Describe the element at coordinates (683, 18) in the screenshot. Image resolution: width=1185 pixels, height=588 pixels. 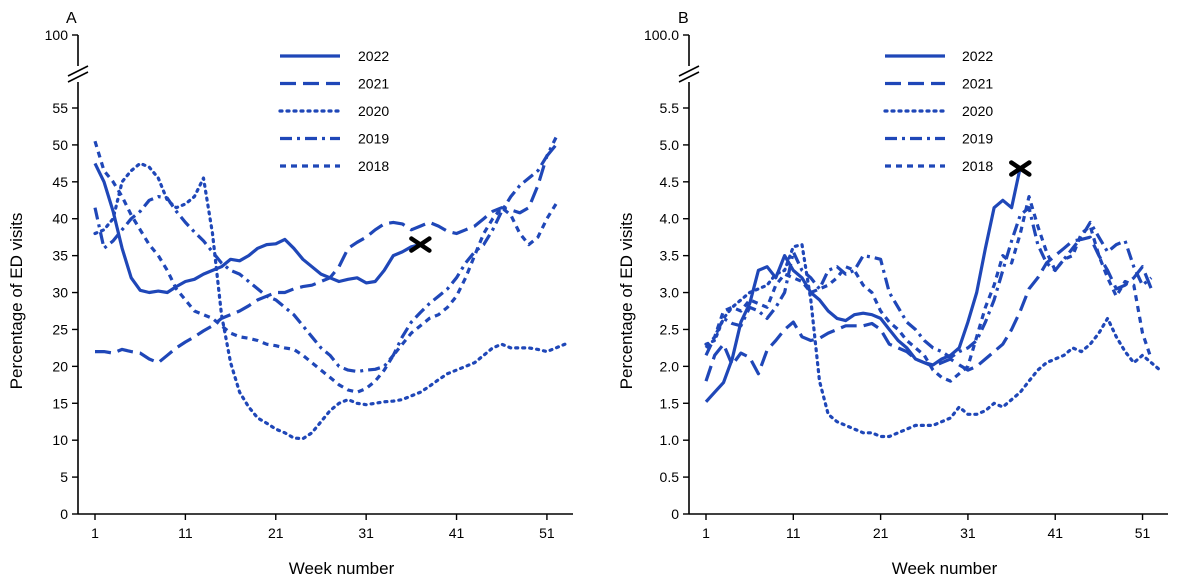
I see `panel-label: B` at that location.